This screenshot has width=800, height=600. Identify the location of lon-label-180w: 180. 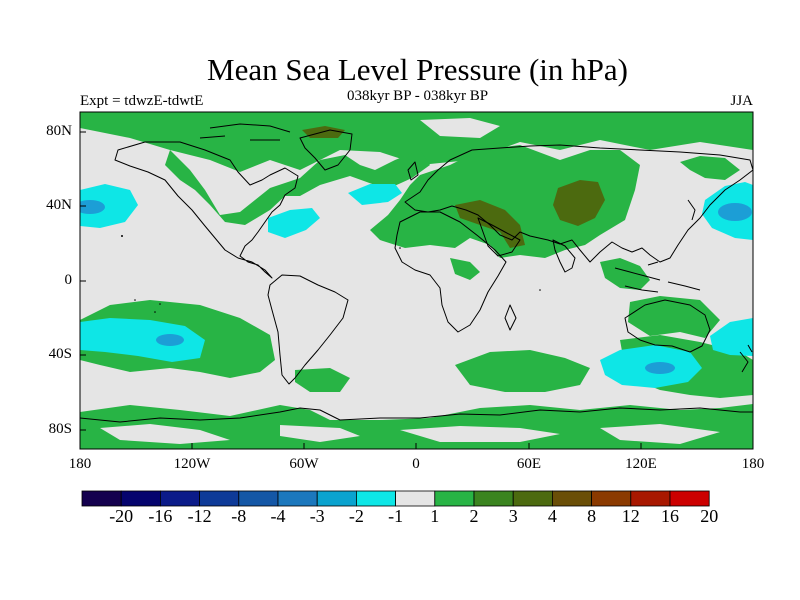
(80, 464).